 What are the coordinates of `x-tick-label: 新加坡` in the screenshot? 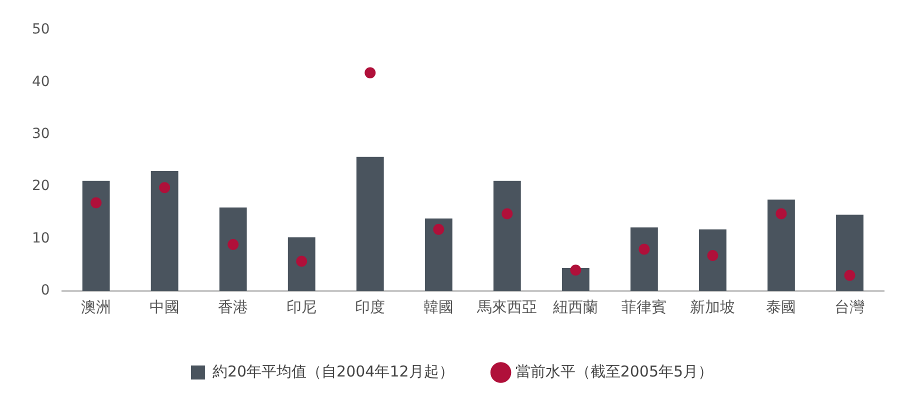 It's located at (713, 307).